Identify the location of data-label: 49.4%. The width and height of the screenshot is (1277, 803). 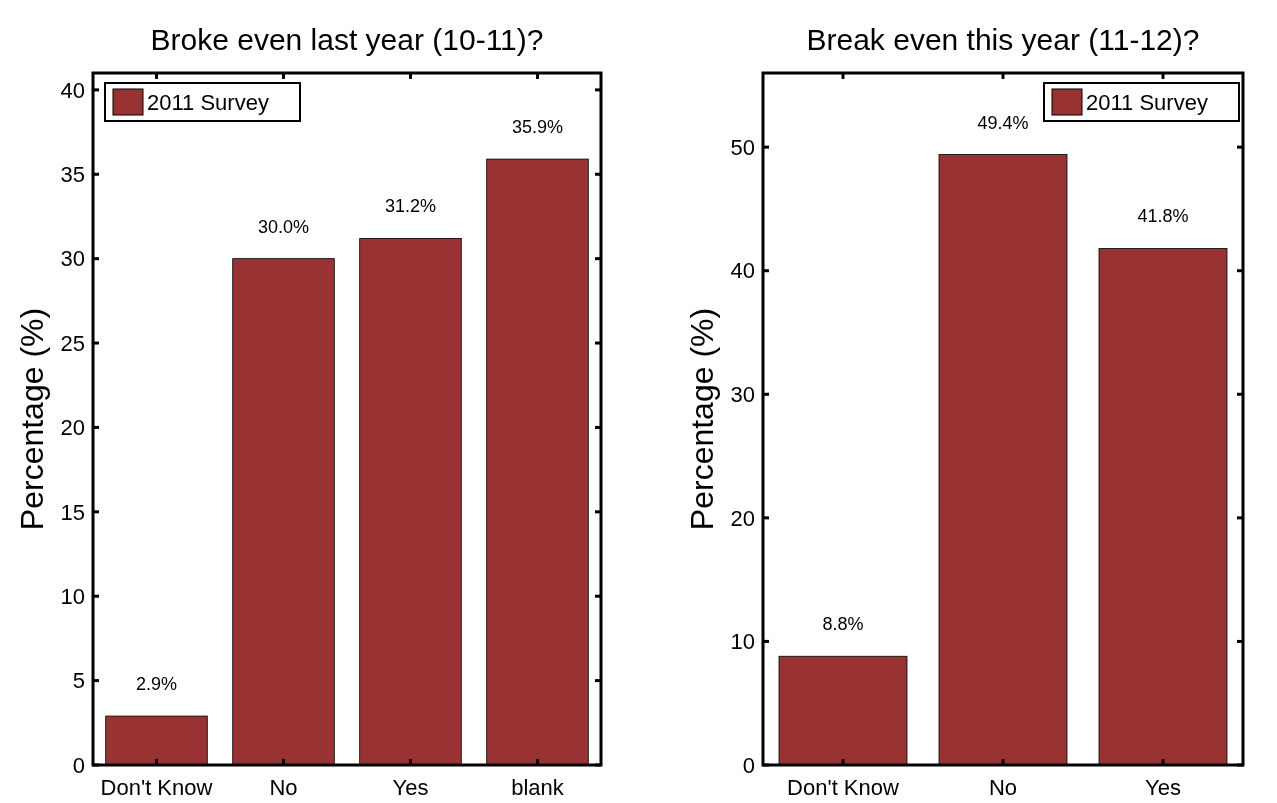
(1003, 122).